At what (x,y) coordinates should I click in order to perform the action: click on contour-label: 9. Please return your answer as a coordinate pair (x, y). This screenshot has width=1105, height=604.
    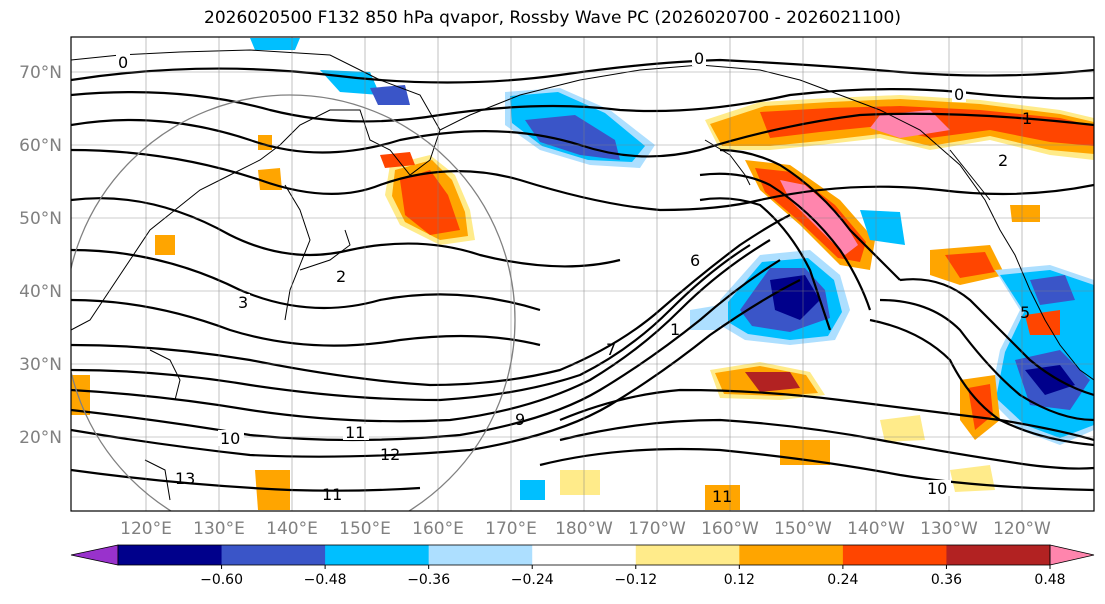
    Looking at the image, I should click on (520, 419).